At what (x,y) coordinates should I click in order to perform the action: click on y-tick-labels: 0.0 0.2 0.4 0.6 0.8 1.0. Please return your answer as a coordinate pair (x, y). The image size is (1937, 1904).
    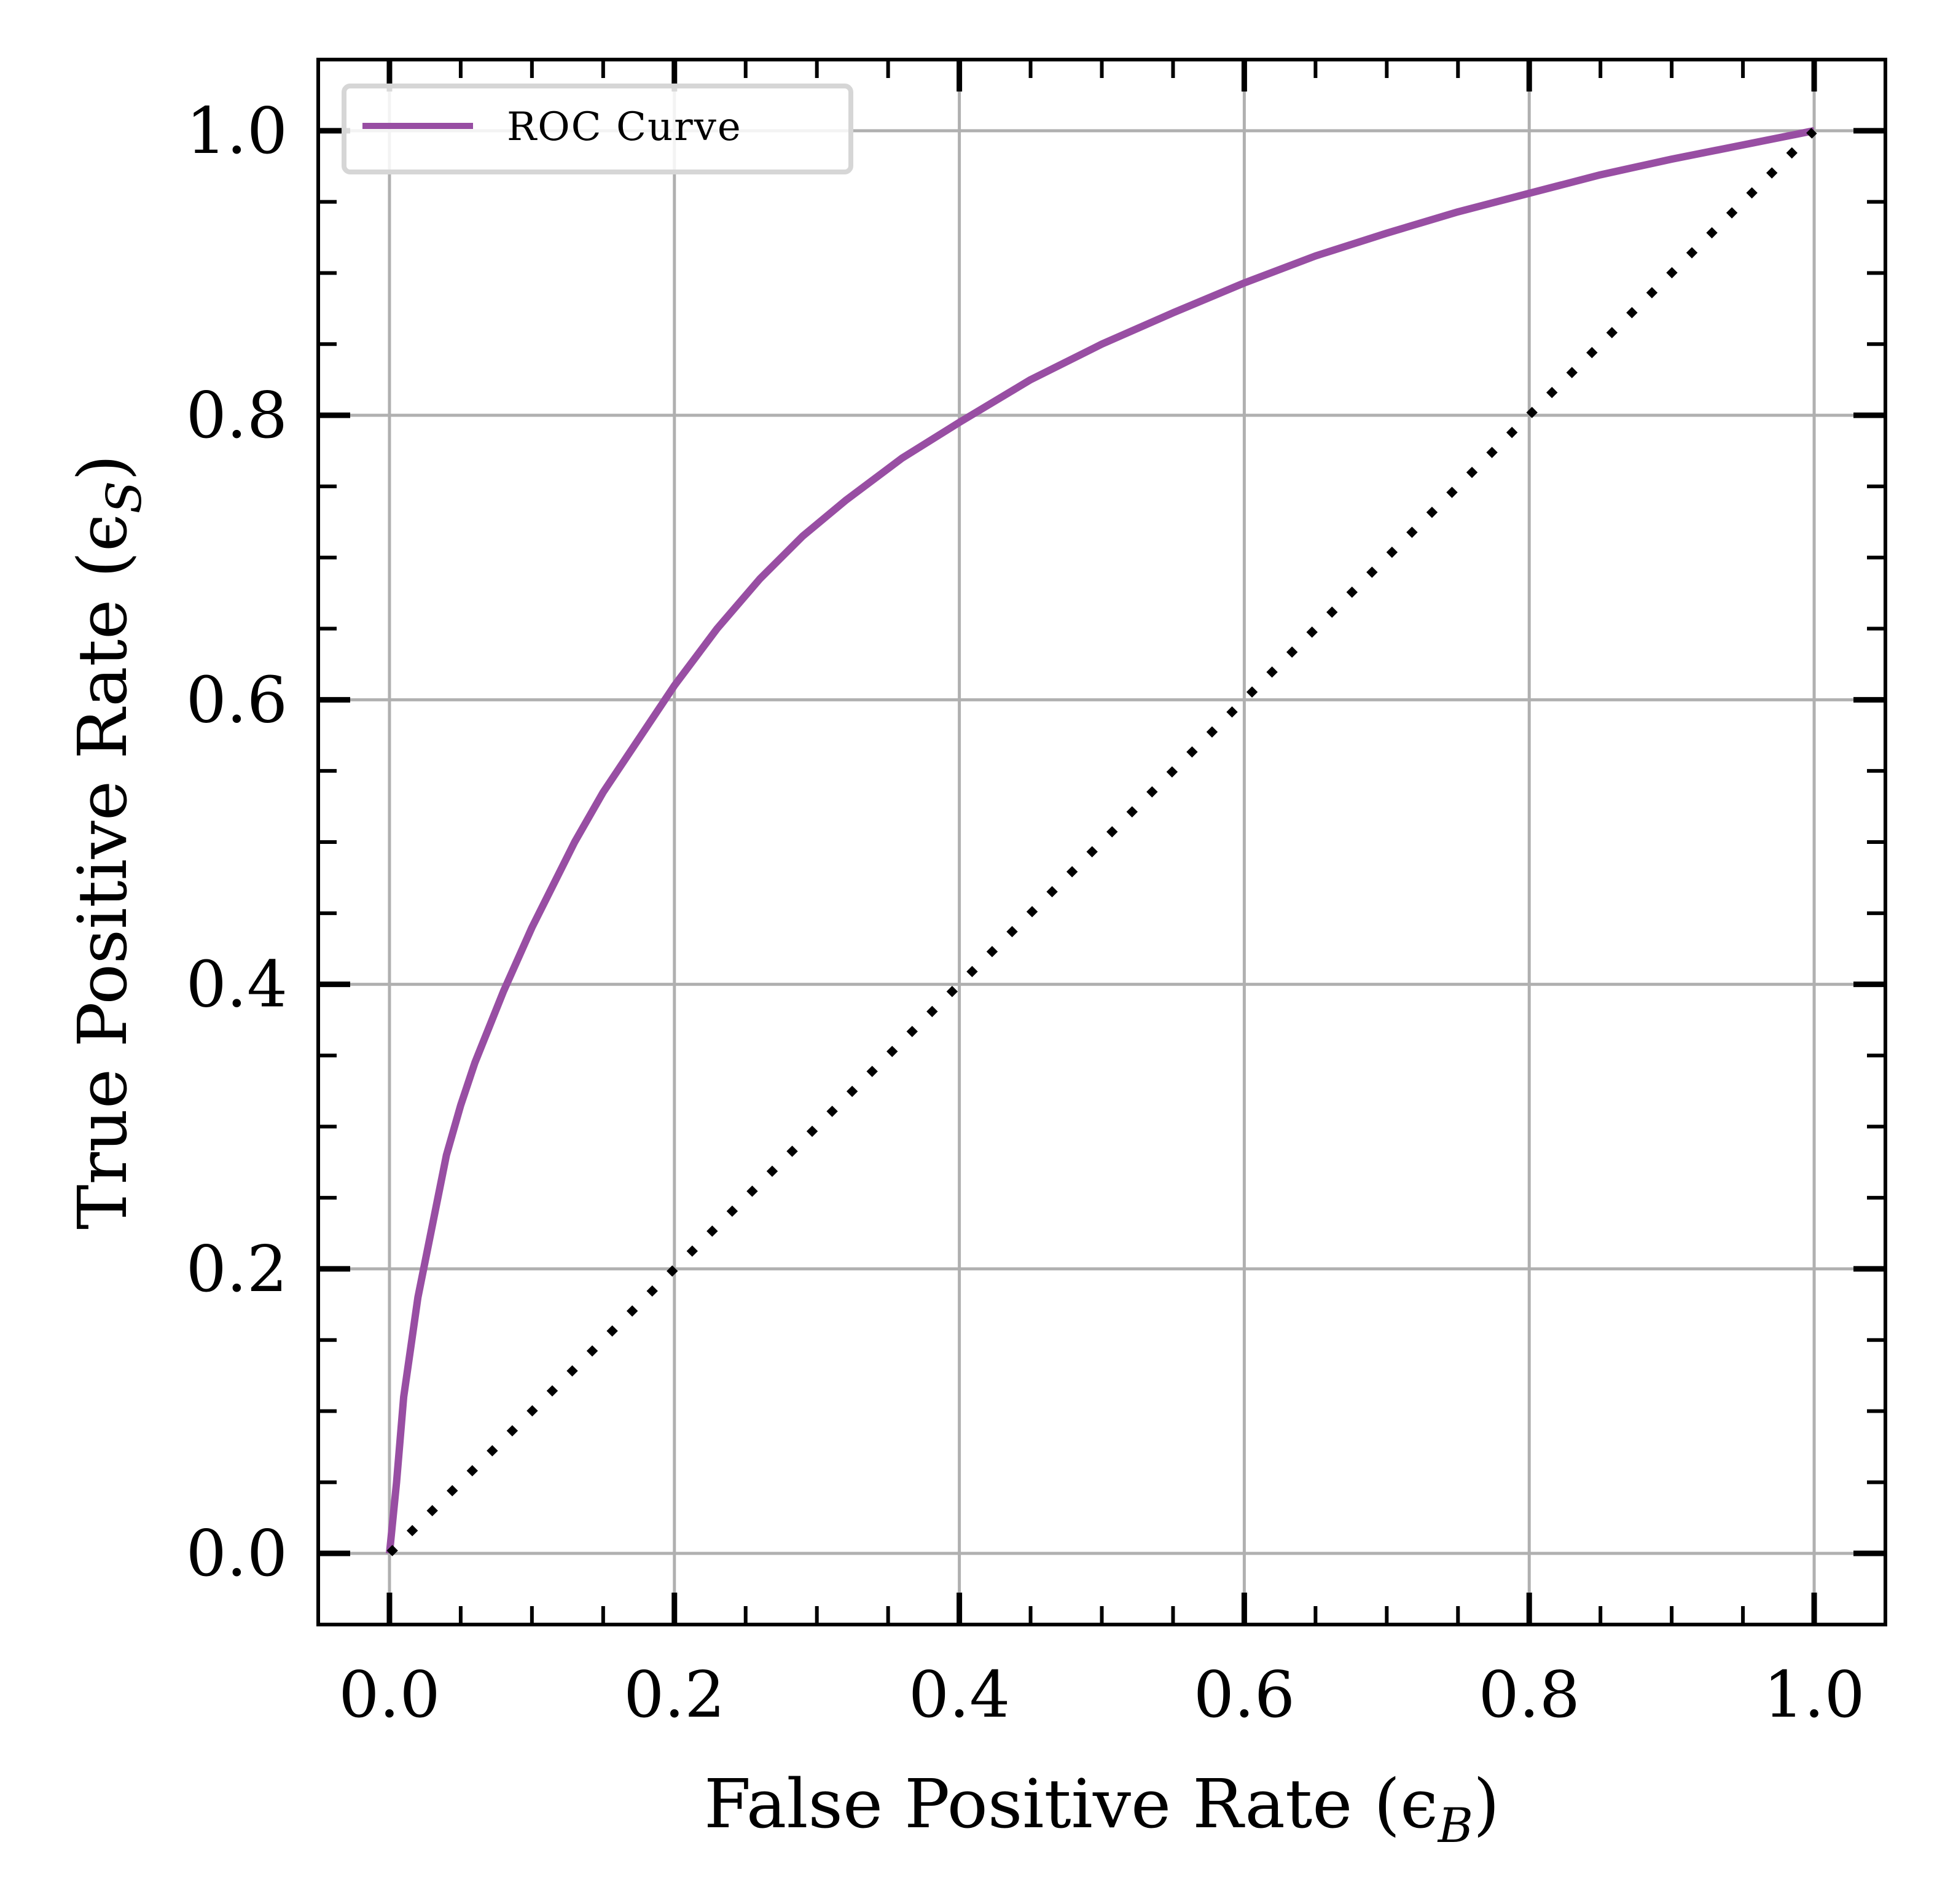
    Looking at the image, I should click on (237, 842).